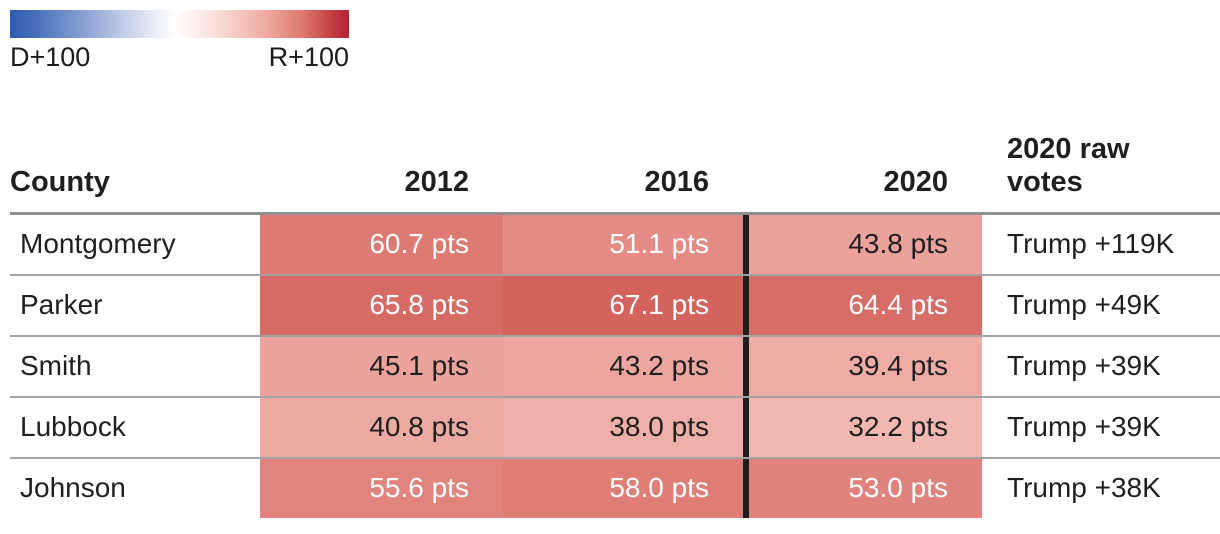  I want to click on header-2020-raw-votes: 2020 raw votes, so click(1068, 166).